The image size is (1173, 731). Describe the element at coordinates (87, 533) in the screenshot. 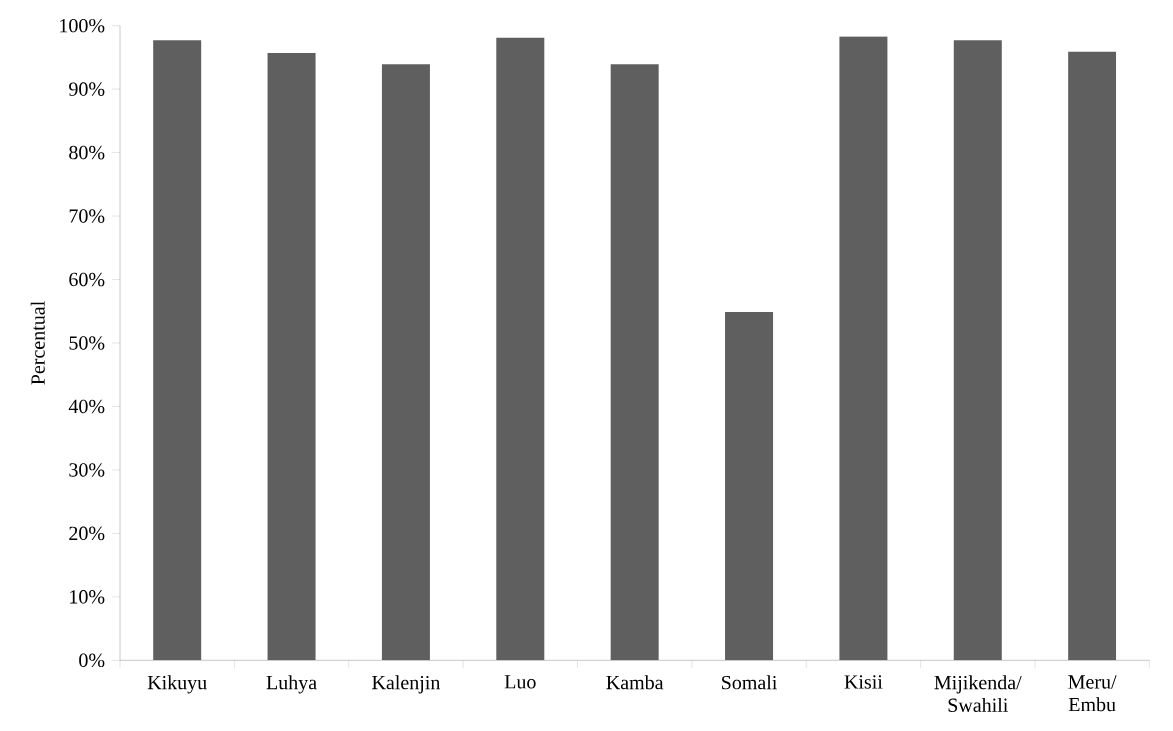

I see `y-tick-label: 20%` at that location.